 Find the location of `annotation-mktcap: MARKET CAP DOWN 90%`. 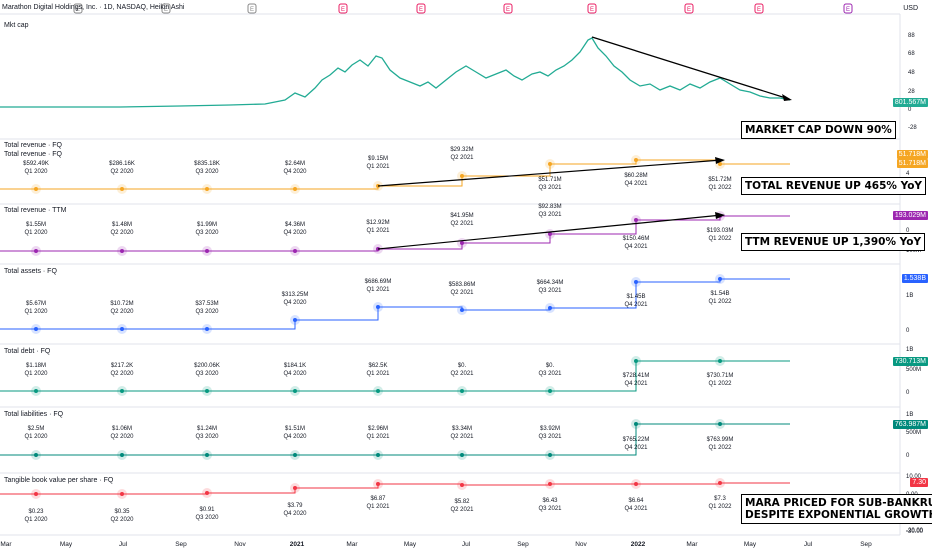

annotation-mktcap: MARKET CAP DOWN 90% is located at coordinates (818, 130).